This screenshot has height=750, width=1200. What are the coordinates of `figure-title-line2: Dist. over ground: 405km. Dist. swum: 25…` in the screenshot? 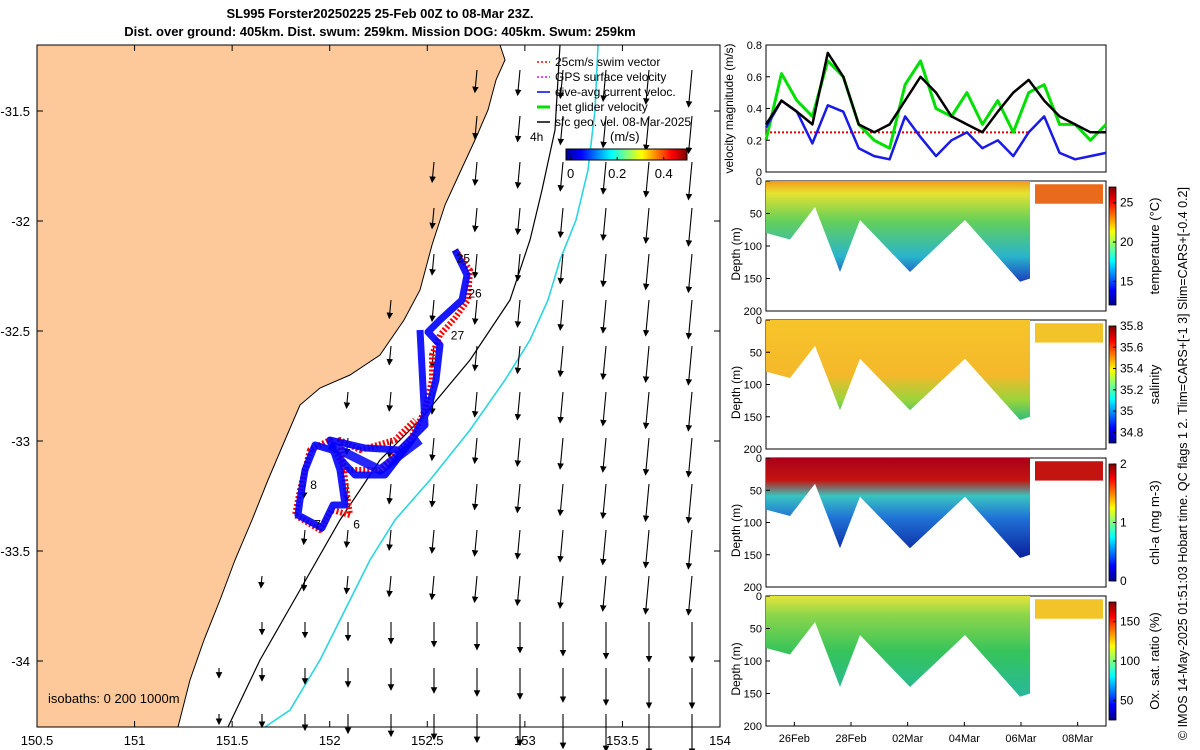 It's located at (380, 31).